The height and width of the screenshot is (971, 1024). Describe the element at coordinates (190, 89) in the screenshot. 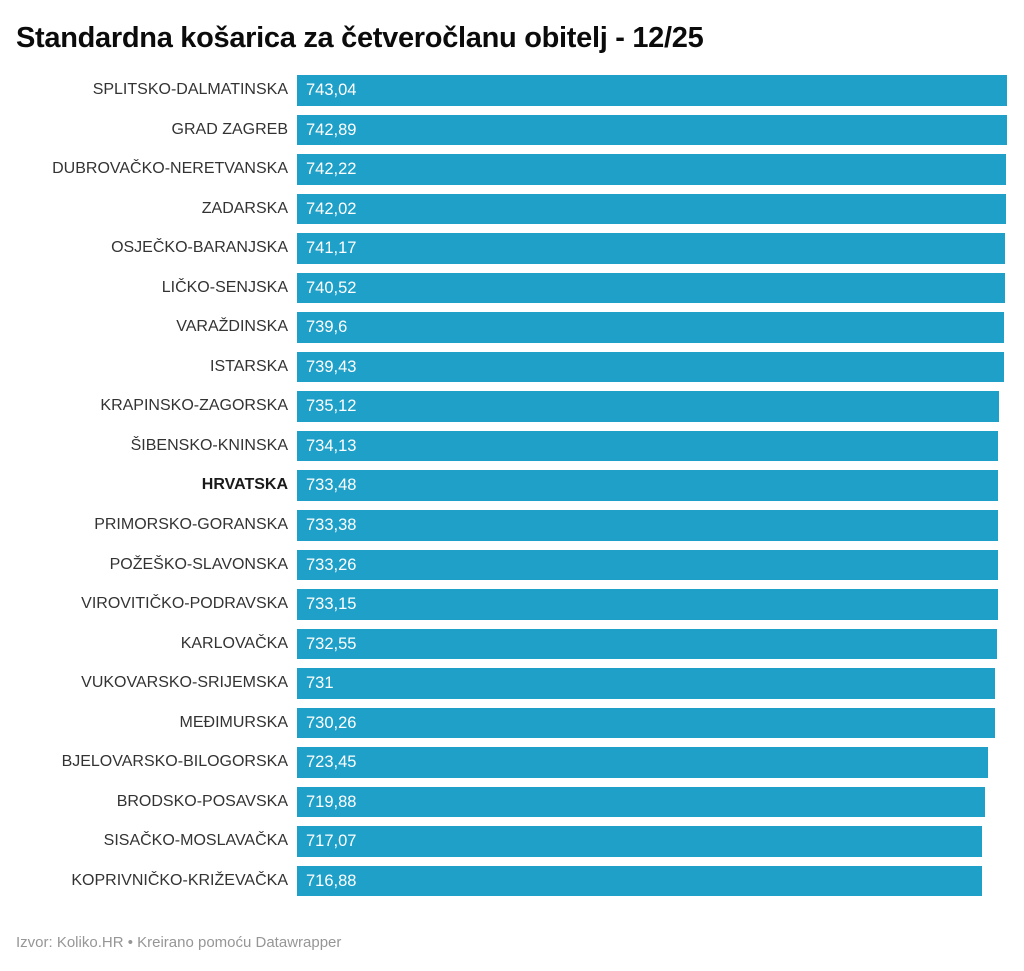

I see `category-label: SPLITSKO-DALMATINSKA` at that location.